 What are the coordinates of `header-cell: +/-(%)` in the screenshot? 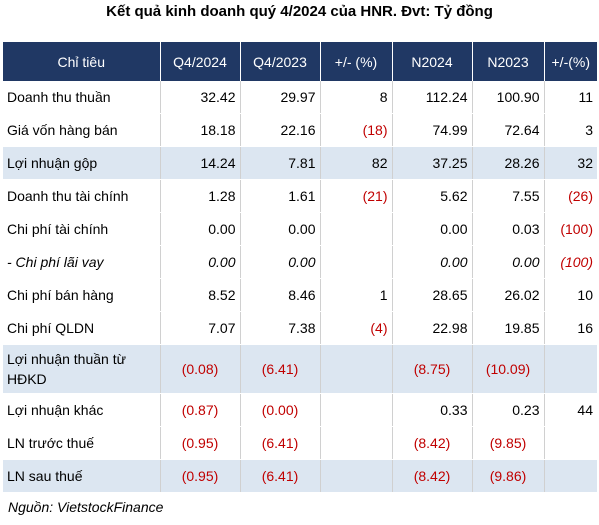 It's located at (570, 61).